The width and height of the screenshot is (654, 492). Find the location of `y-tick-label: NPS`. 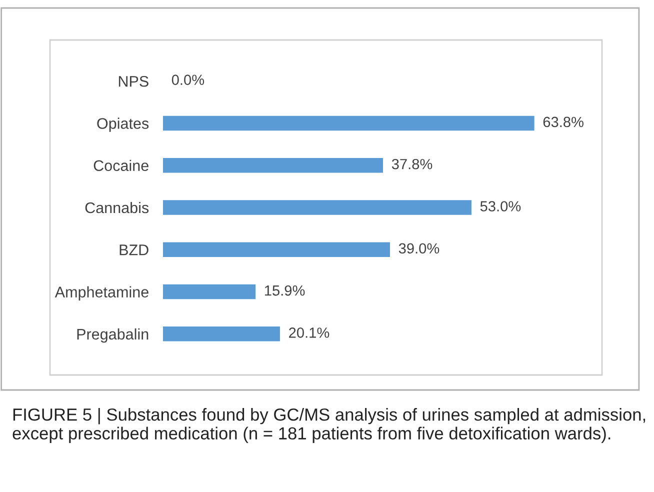

y-tick-label: NPS is located at coordinates (133, 81).